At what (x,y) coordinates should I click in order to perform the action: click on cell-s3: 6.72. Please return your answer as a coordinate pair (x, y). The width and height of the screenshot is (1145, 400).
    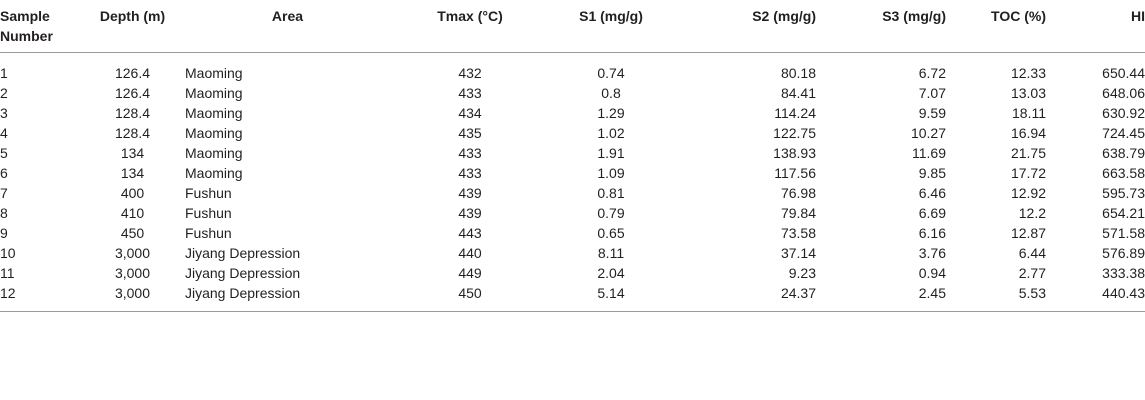
    Looking at the image, I should click on (932, 73).